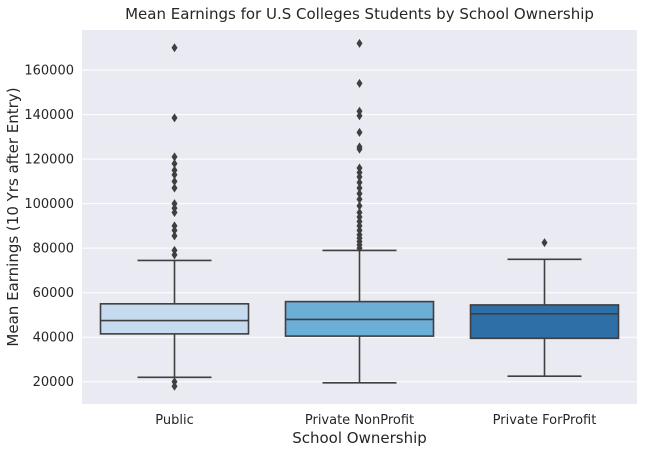 This screenshot has height=451, width=645. What do you see at coordinates (359, 420) in the screenshot?
I see `x-tick-label: Private NonProfit` at bounding box center [359, 420].